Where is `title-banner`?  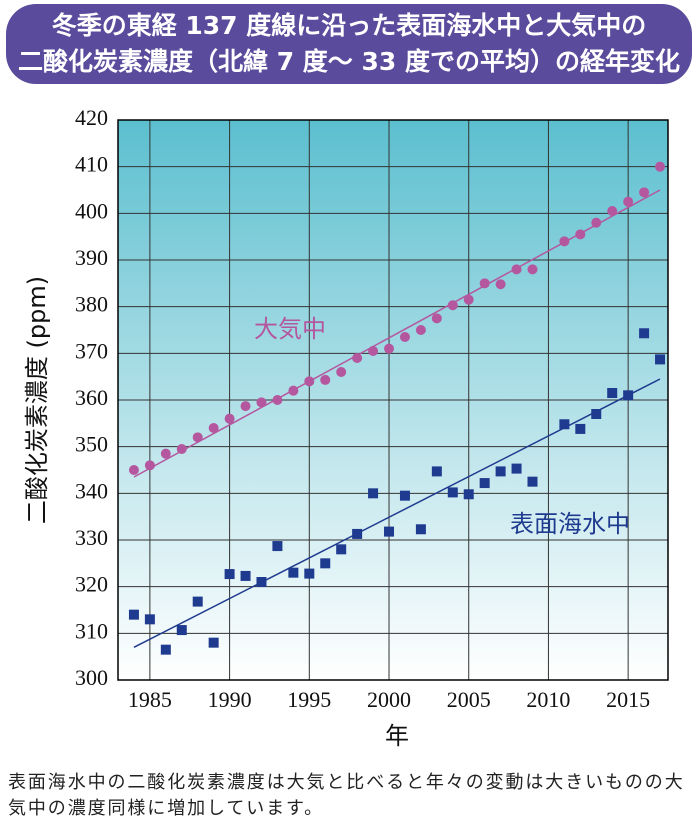
title-banner is located at coordinates (349, 44).